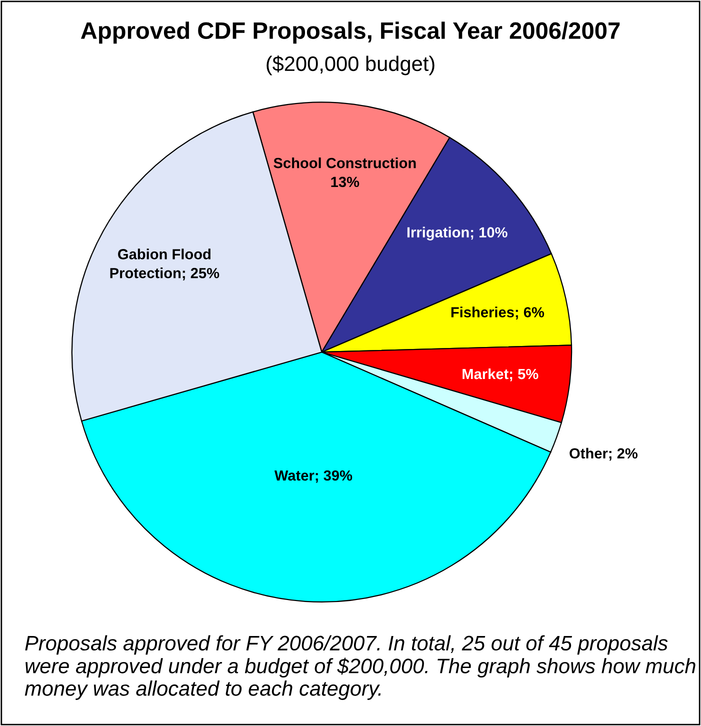 Image resolution: width=701 pixels, height=726 pixels. What do you see at coordinates (350, 33) in the screenshot?
I see `chart-title: Approved CDF Proposals, Fiscal Year 2006/2007` at bounding box center [350, 33].